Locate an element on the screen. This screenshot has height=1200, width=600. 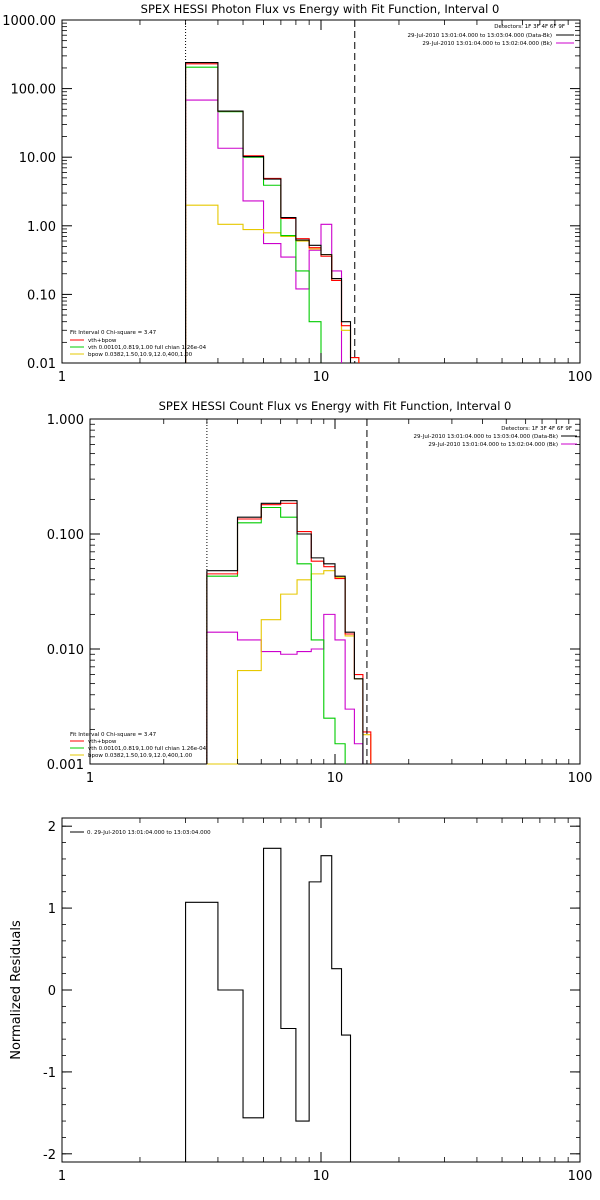
y-tick-label: 1 is located at coordinates (52, 909).